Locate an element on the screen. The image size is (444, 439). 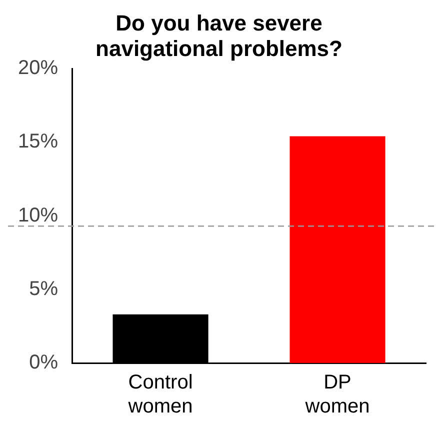
y-tick-label: 20% is located at coordinates (38, 68).